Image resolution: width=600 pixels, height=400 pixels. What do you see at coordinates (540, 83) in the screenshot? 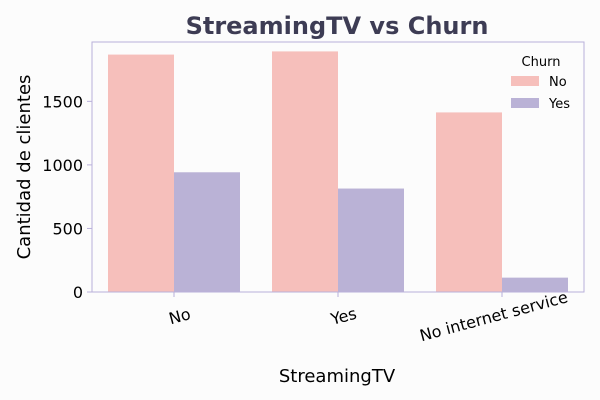
I see `legend: Churn No Yes` at bounding box center [540, 83].